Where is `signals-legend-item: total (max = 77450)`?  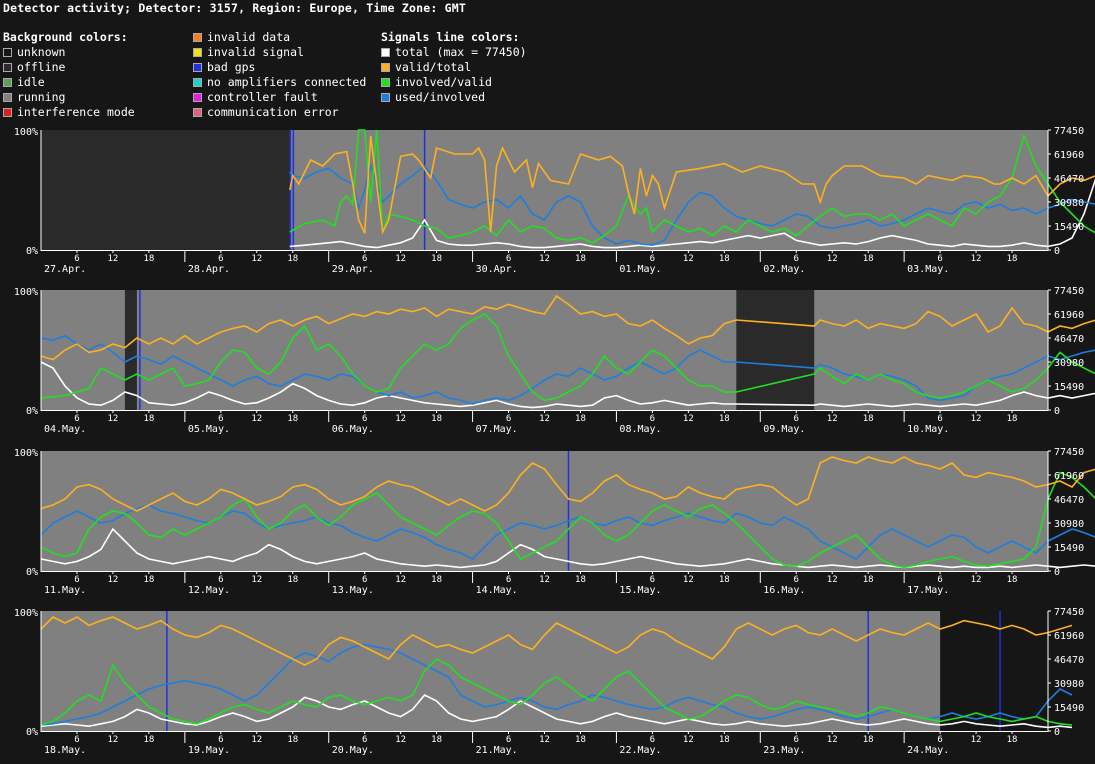 signals-legend-item: total (max = 77450) is located at coordinates (454, 52).